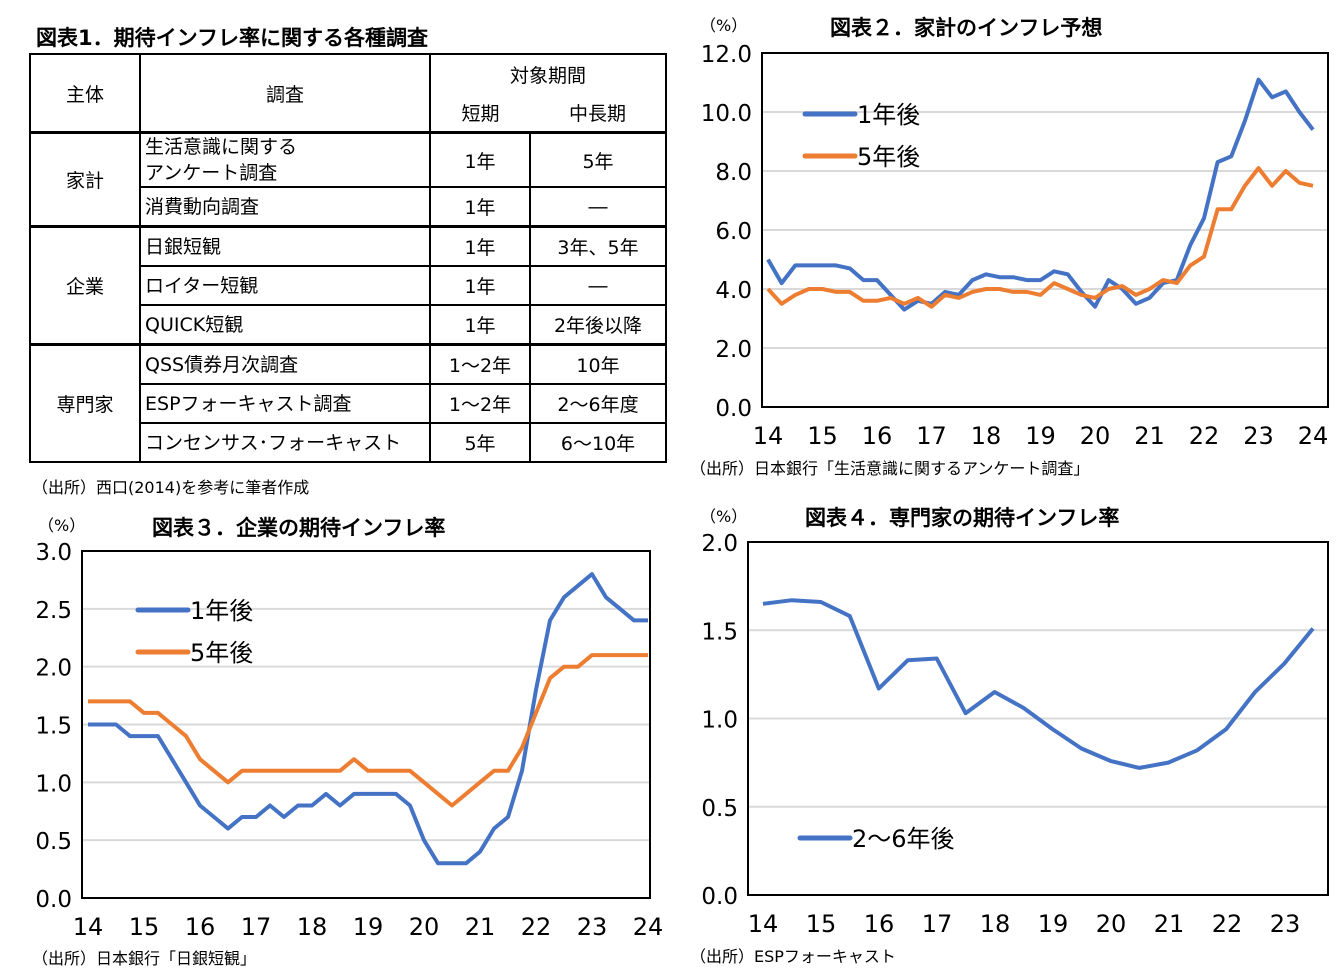  Describe the element at coordinates (85, 285) in the screenshot. I see `subject-cell: 企業` at that location.